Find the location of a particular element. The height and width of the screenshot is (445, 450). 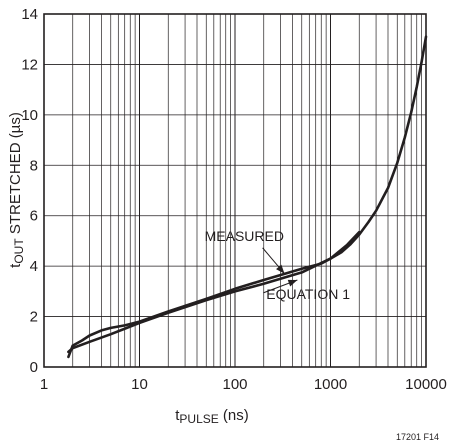

x-tick-label: 1 is located at coordinates (44, 384).